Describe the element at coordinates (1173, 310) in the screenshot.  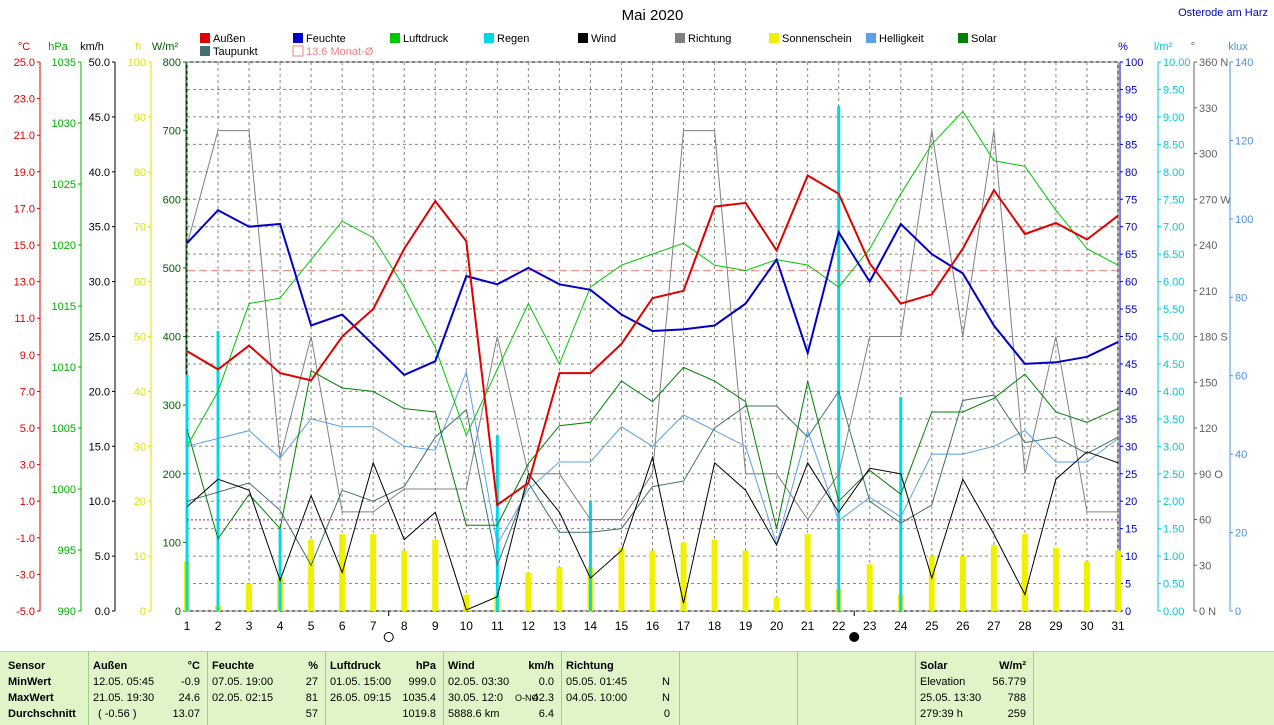
I see `axis-tick-label: 5.50` at that location.